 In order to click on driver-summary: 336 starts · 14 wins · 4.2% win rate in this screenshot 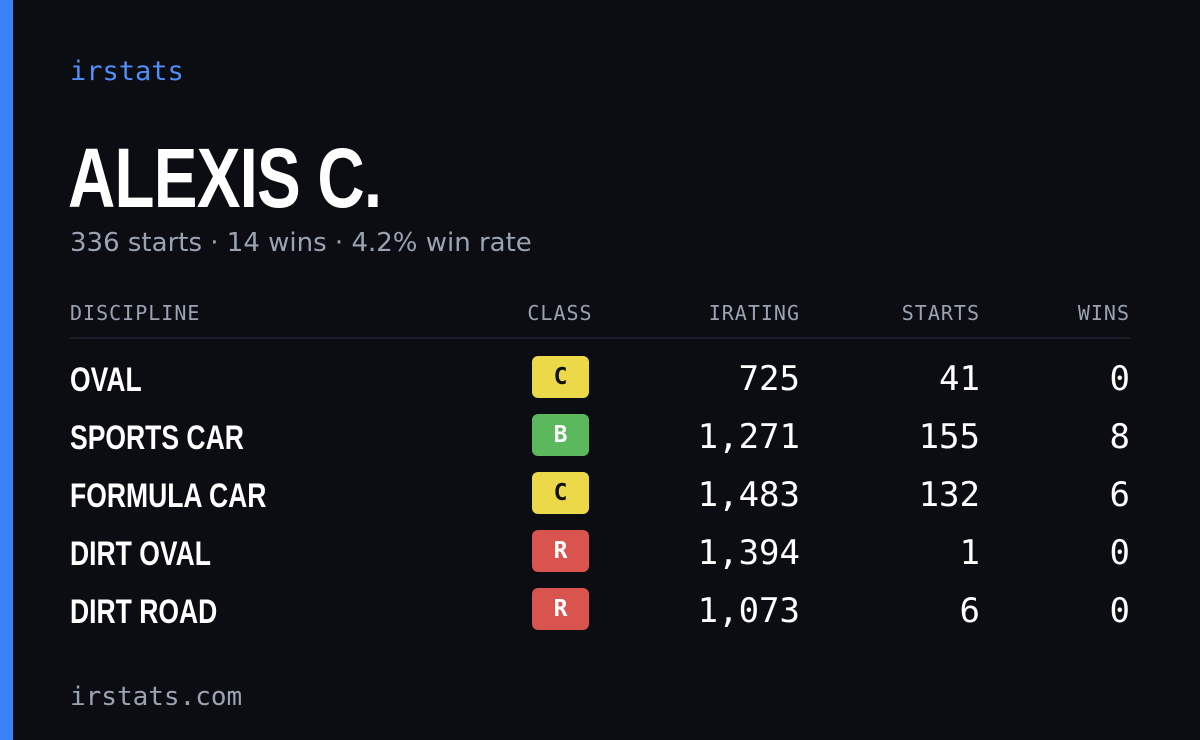, I will do `click(301, 243)`.